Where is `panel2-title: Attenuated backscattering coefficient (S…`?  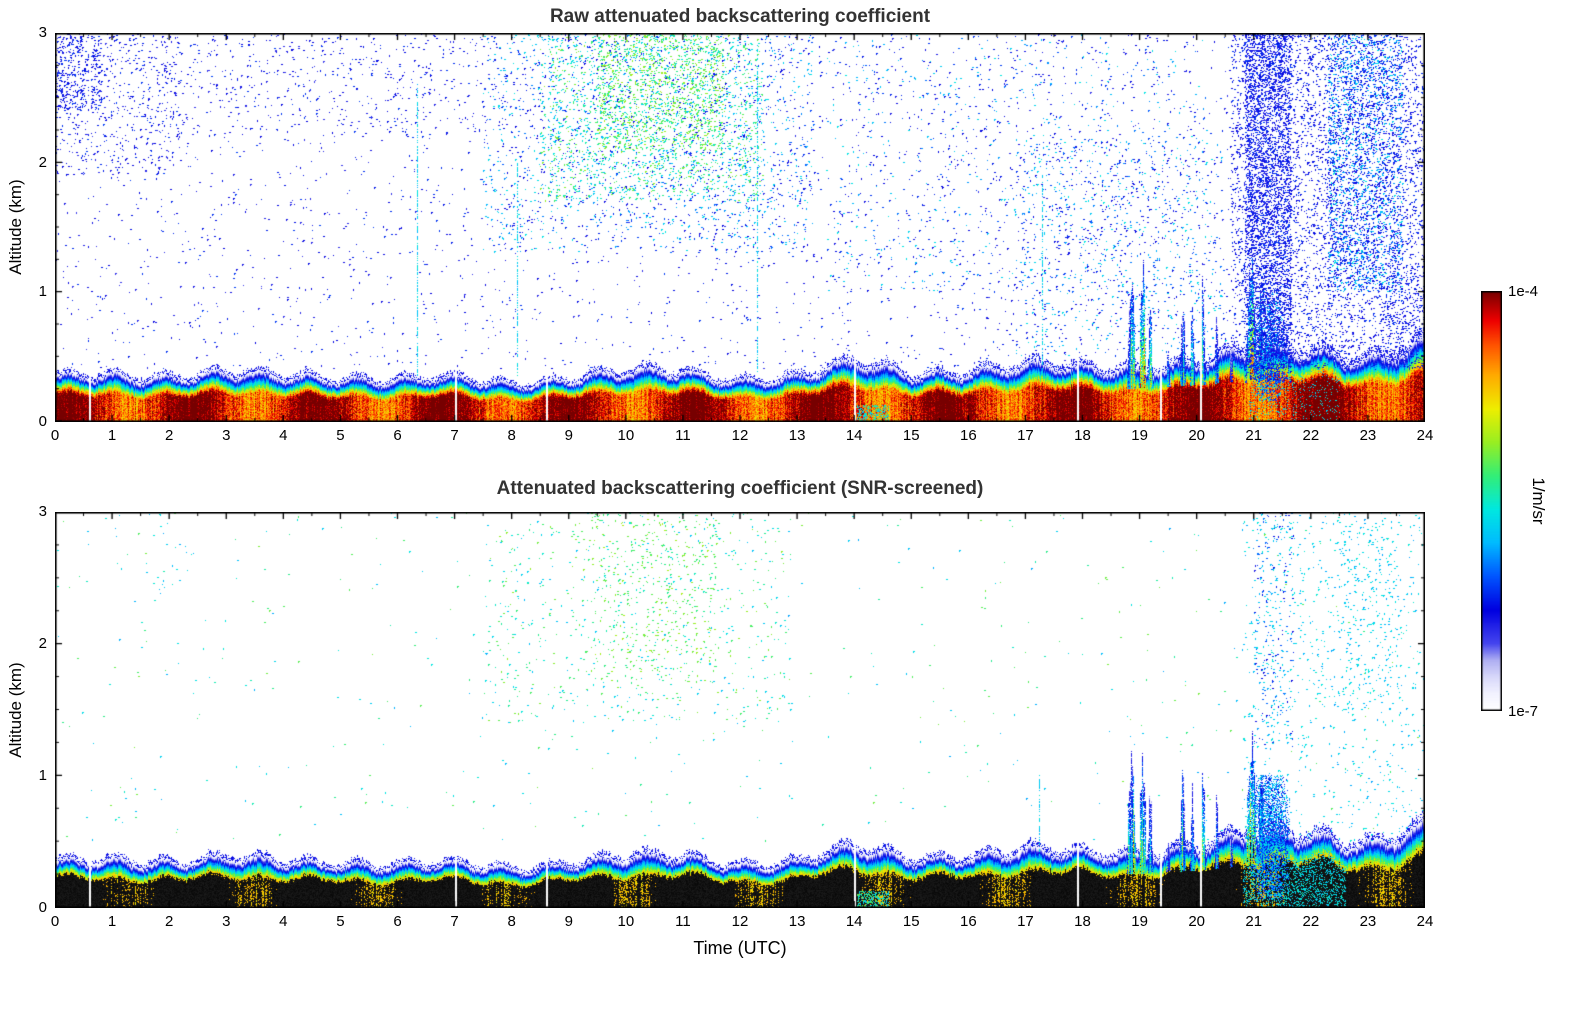
panel2-title: Attenuated backscattering coefficient (S… is located at coordinates (740, 488).